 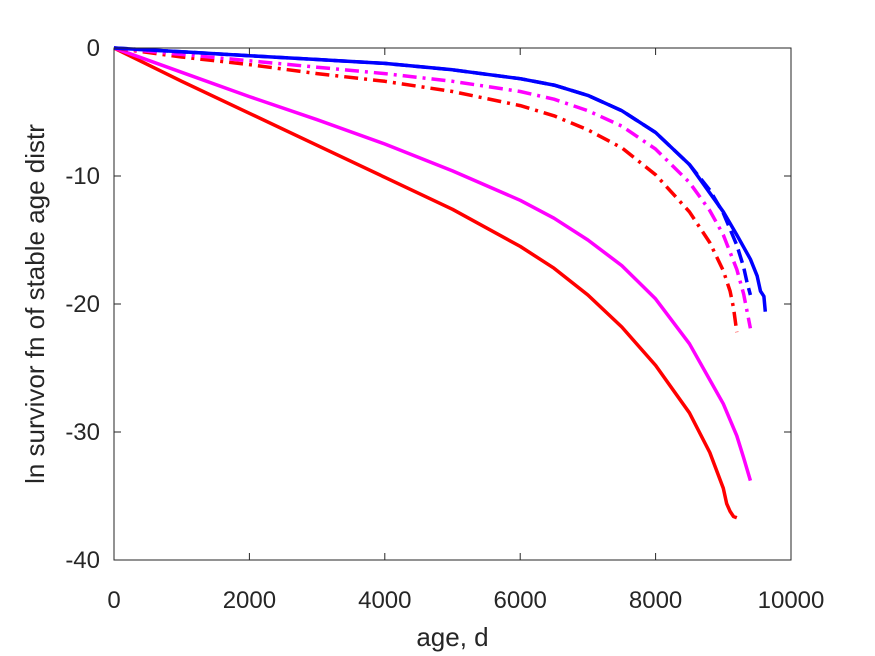 I want to click on x-axis-label: age, d, so click(x=452, y=637).